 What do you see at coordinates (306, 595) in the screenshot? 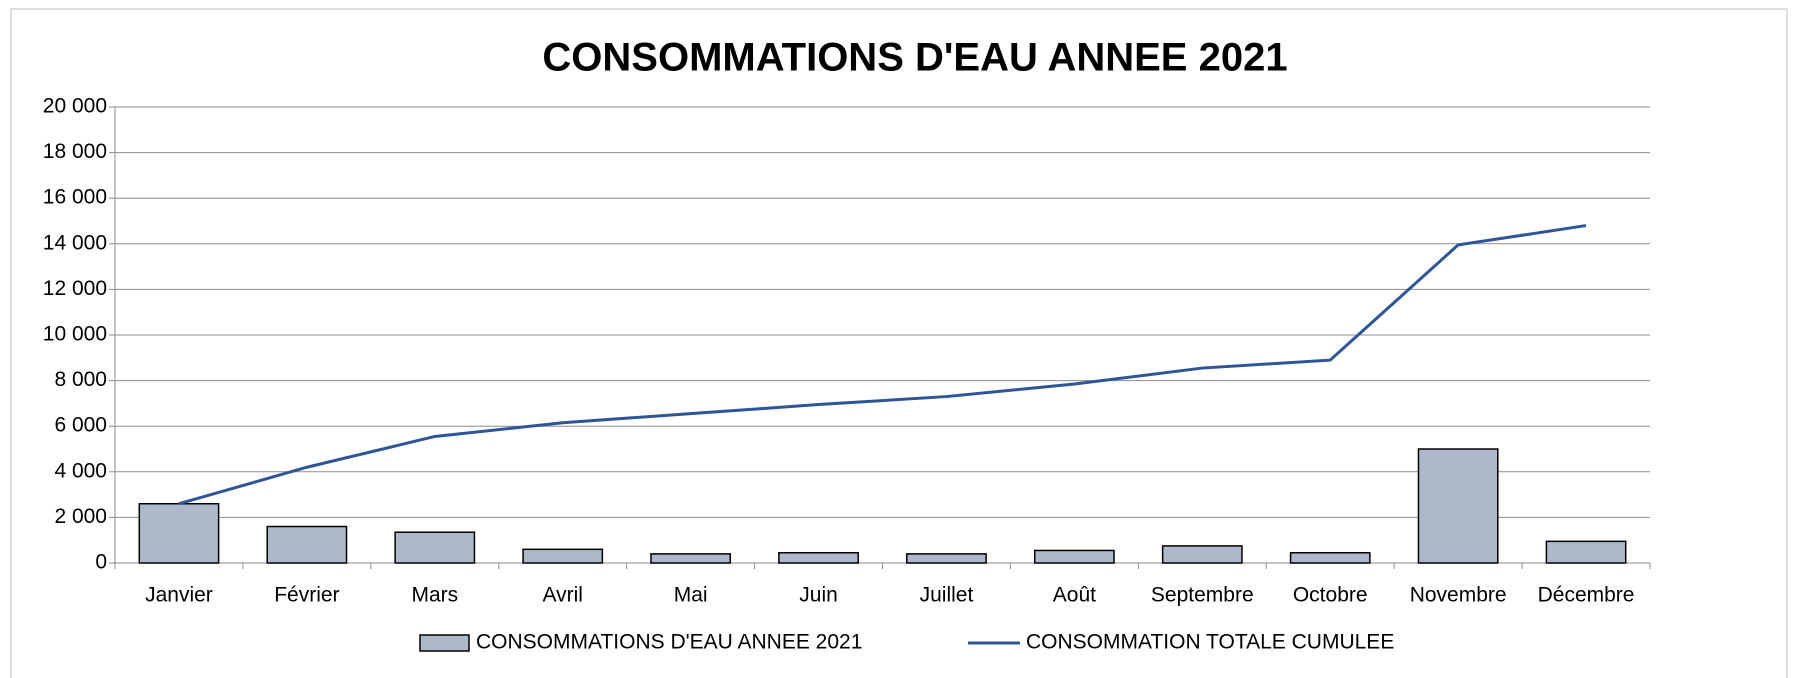
I see `x-tick-label: Février` at bounding box center [306, 595].